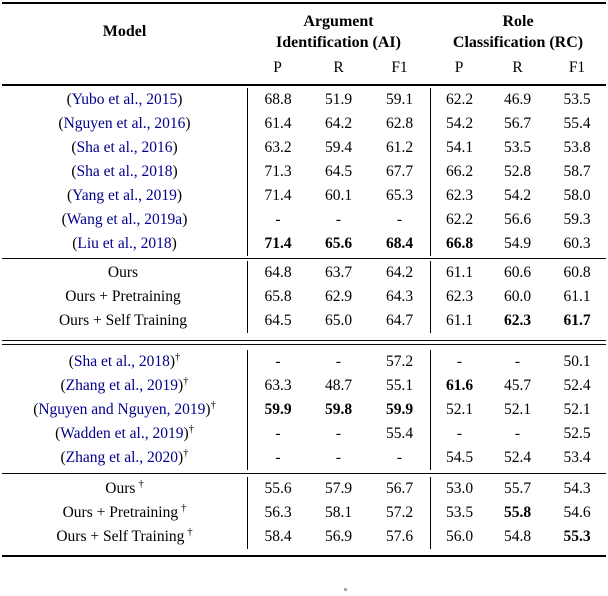 This screenshot has height=596, width=608. I want to click on citation-link: Nguyen et al., 2016, so click(124, 123).